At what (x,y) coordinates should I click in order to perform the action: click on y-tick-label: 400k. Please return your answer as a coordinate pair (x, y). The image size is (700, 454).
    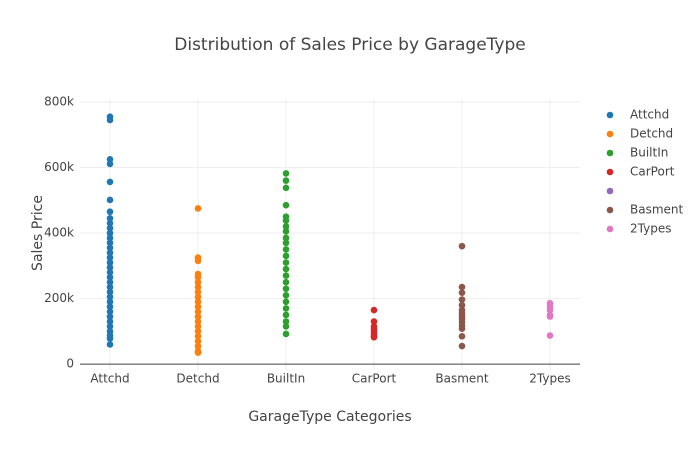
    Looking at the image, I should click on (59, 233).